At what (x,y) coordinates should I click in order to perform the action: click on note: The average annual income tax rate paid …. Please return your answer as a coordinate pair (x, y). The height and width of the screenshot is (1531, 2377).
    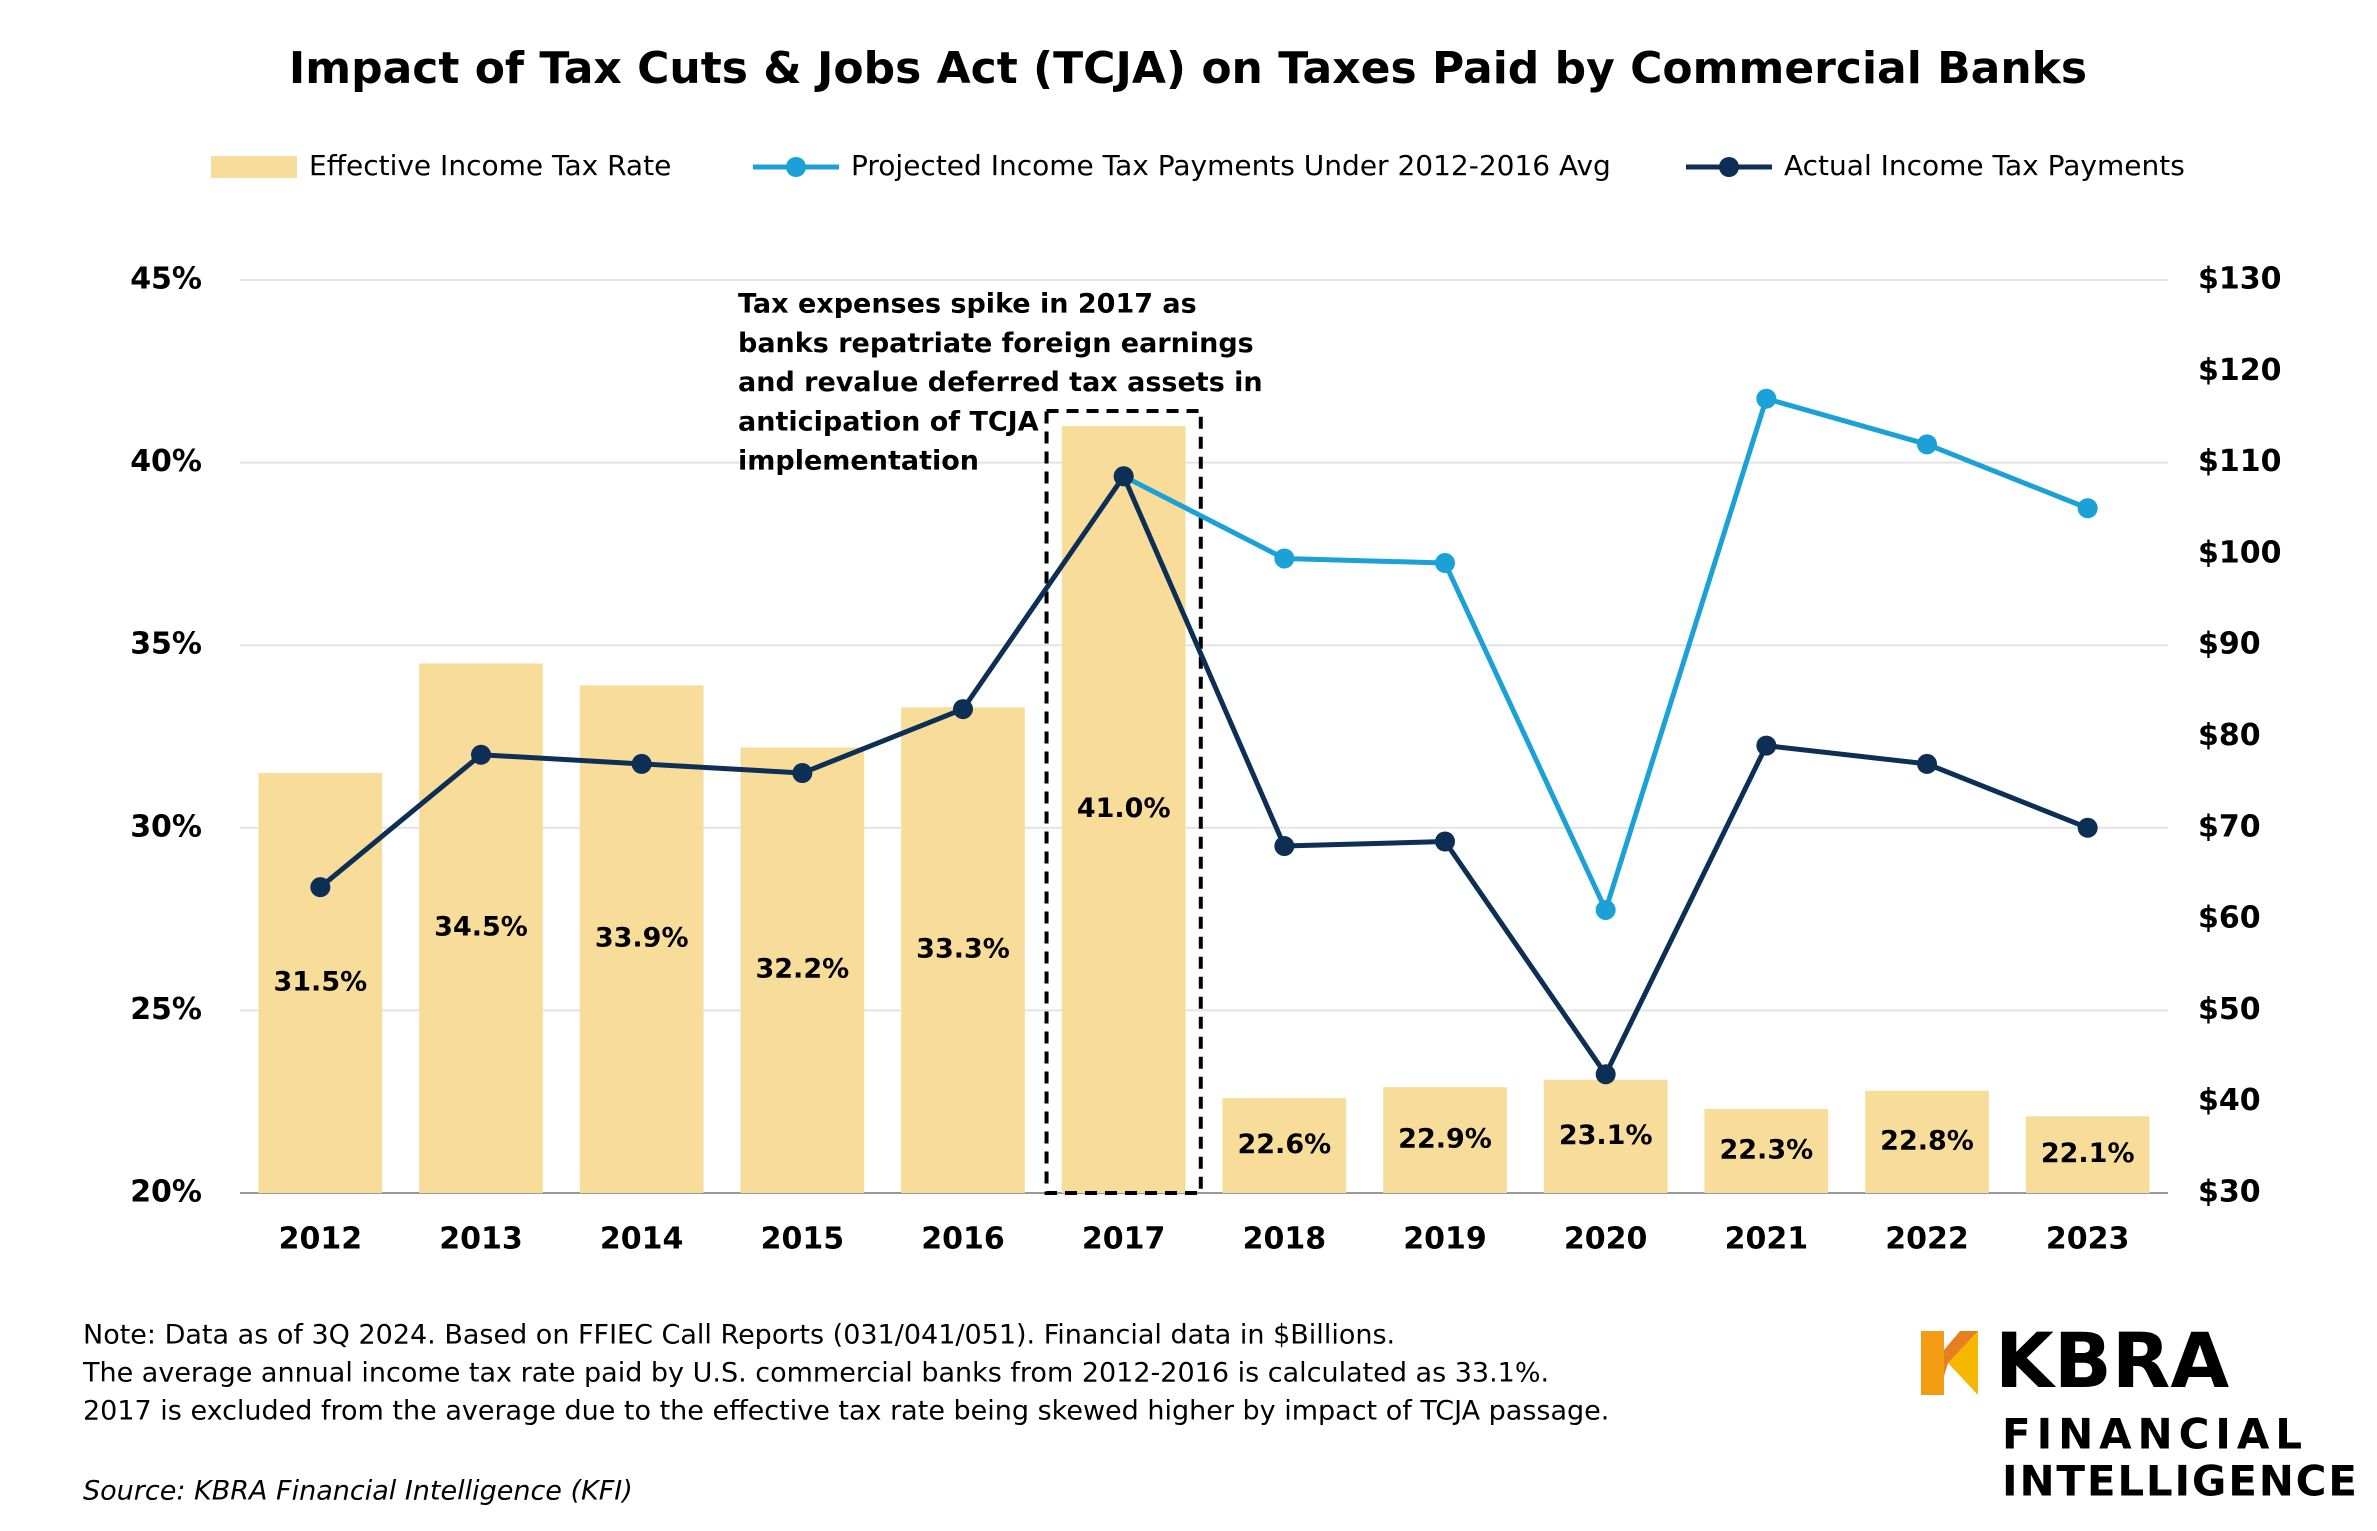
    Looking at the image, I should click on (815, 1373).